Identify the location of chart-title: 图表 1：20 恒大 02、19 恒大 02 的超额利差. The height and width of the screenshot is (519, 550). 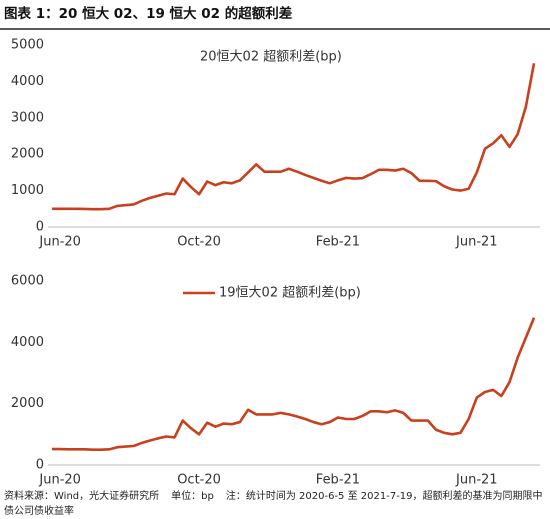
(148, 13).